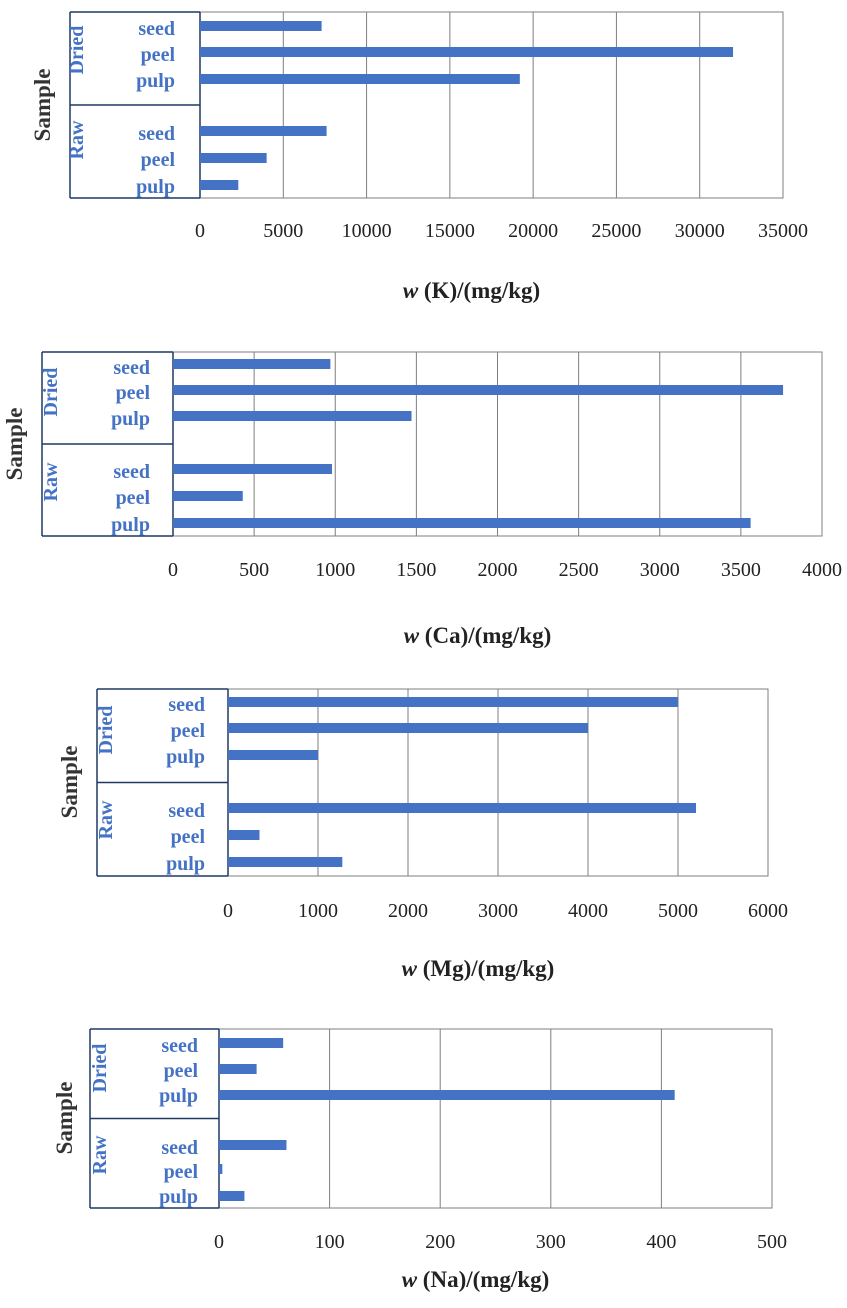 The width and height of the screenshot is (847, 1308). What do you see at coordinates (330, 1242) in the screenshot?
I see `tick-label: 100` at bounding box center [330, 1242].